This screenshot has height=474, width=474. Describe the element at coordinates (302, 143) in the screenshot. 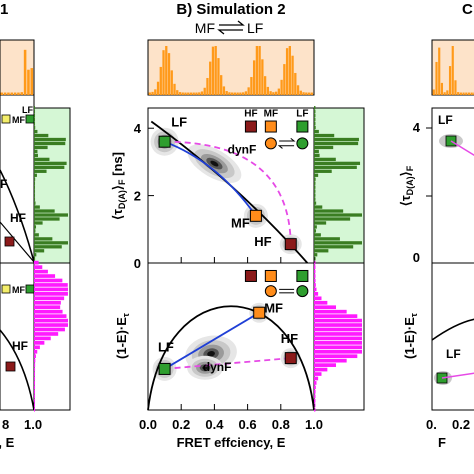

I see `legend-lf-circle` at that location.